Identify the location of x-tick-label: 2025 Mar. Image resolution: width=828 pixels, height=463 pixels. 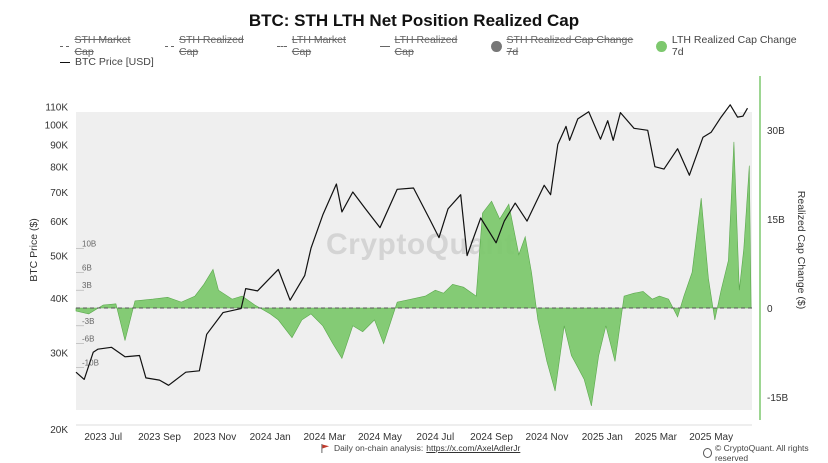
(656, 437).